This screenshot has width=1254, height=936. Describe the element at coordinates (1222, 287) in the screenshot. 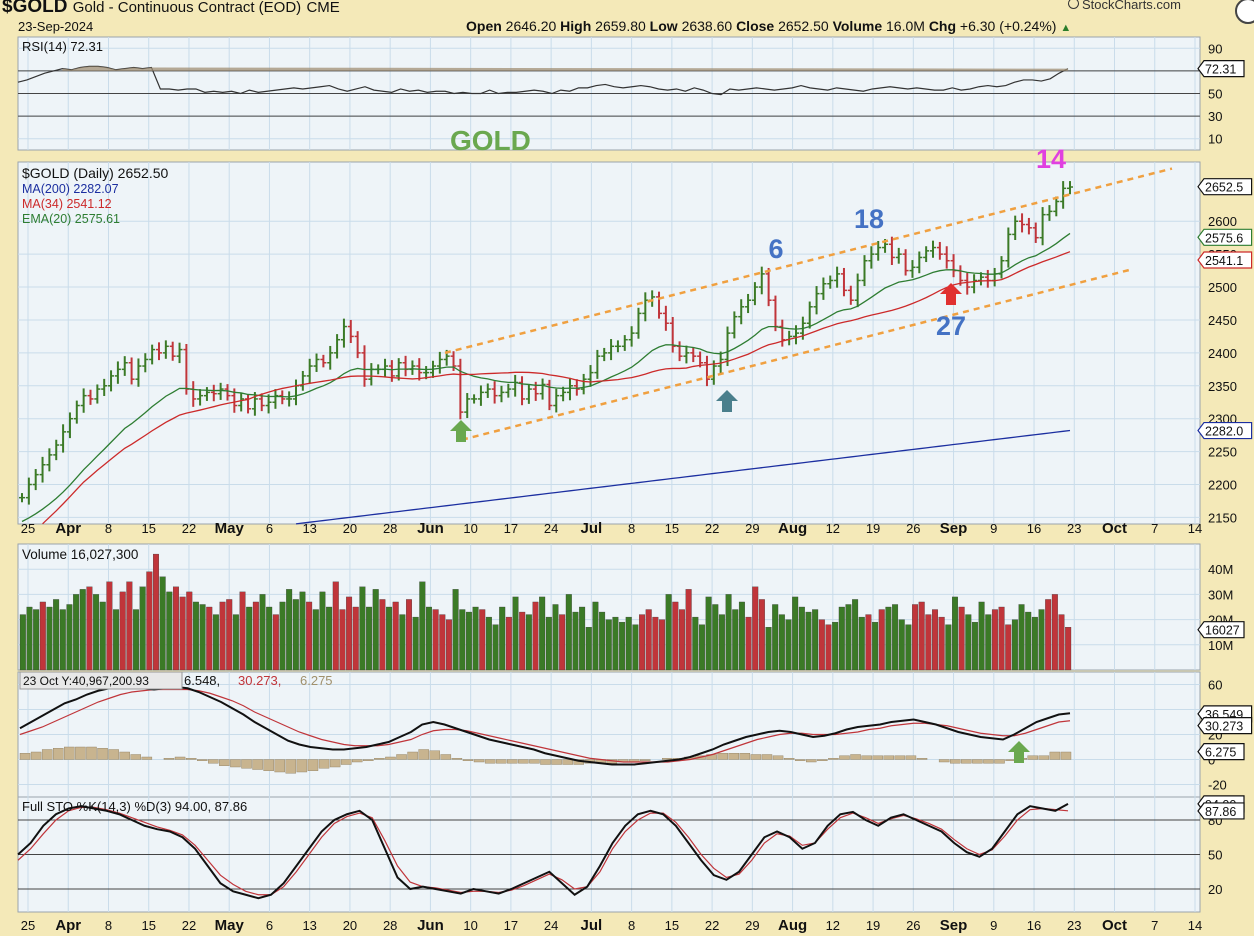

I see `y-tick-label: 2500` at that location.